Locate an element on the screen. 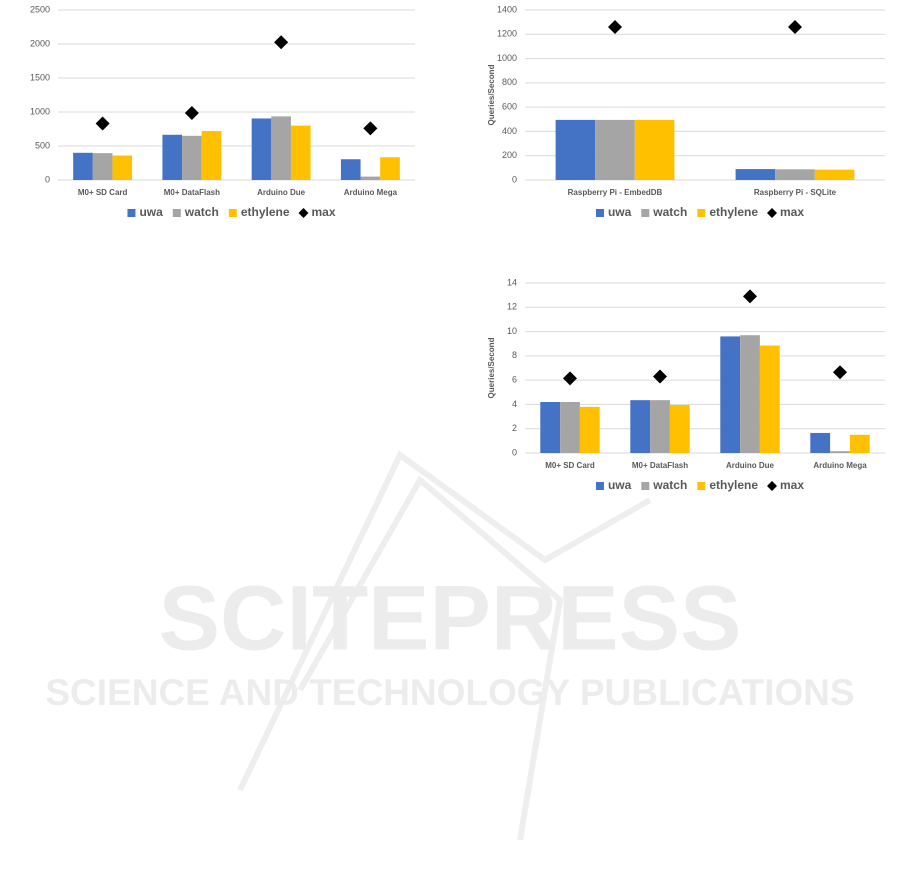  x-tick-label: Raspberry Pi - EmbedDB is located at coordinates (615, 192).